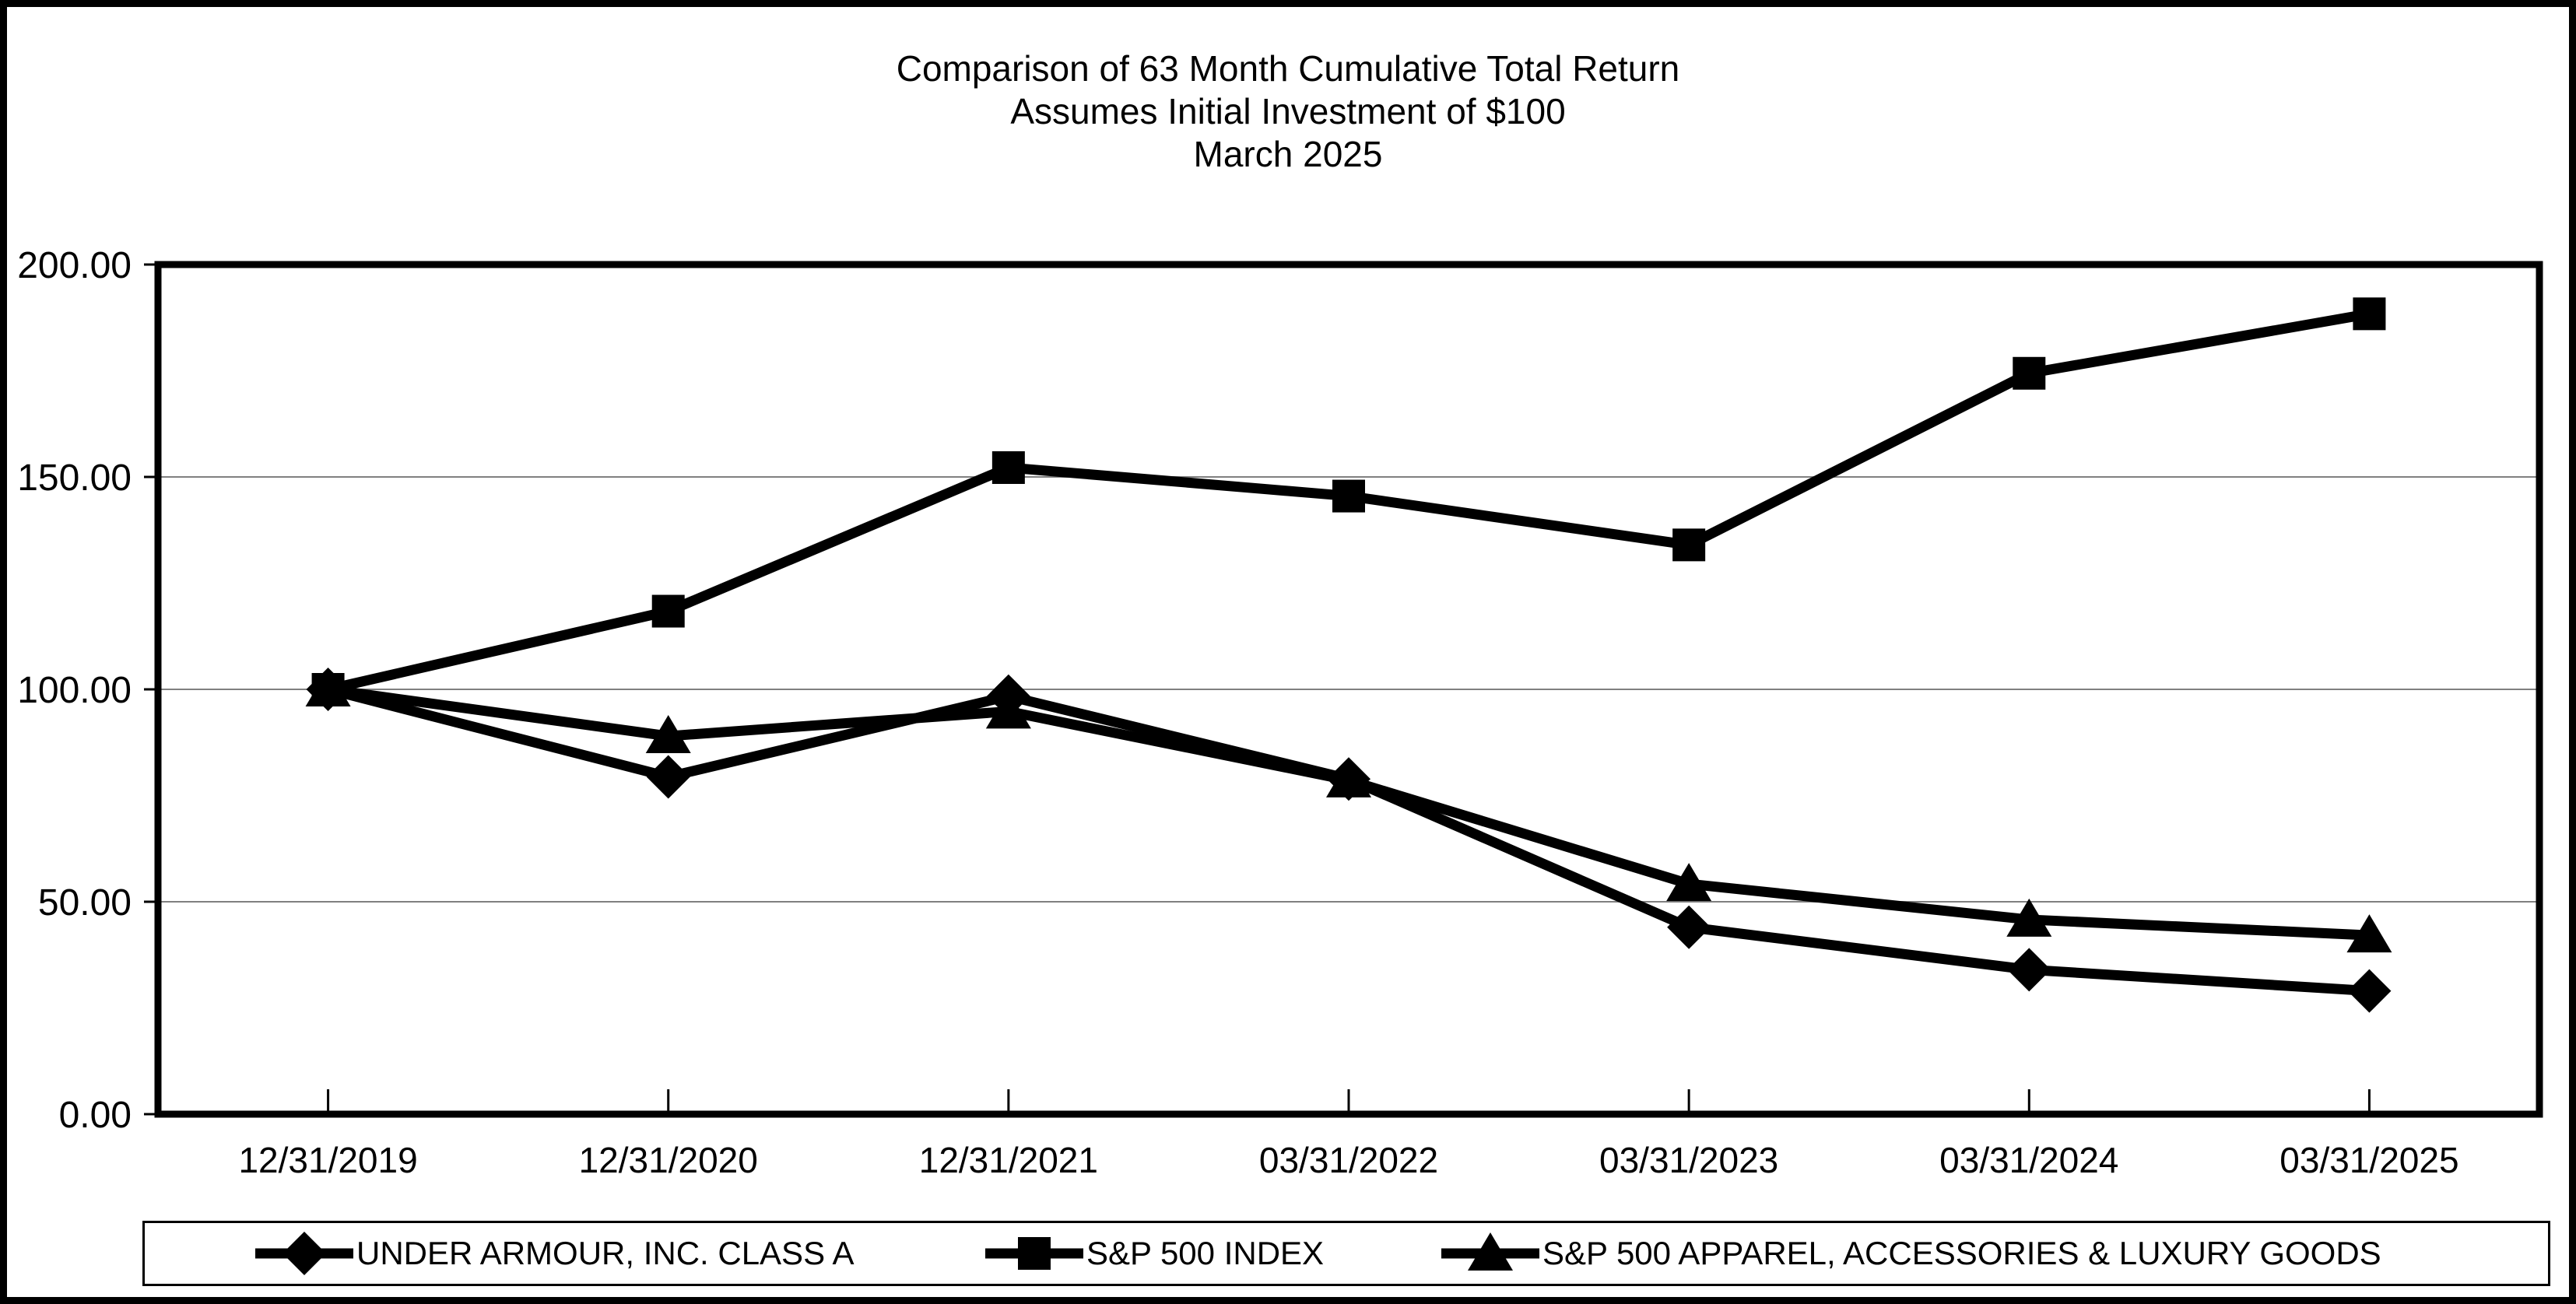 The width and height of the screenshot is (2576, 1304). Describe the element at coordinates (1206, 1253) in the screenshot. I see `legend-label: S&P 500 INDEX` at that location.